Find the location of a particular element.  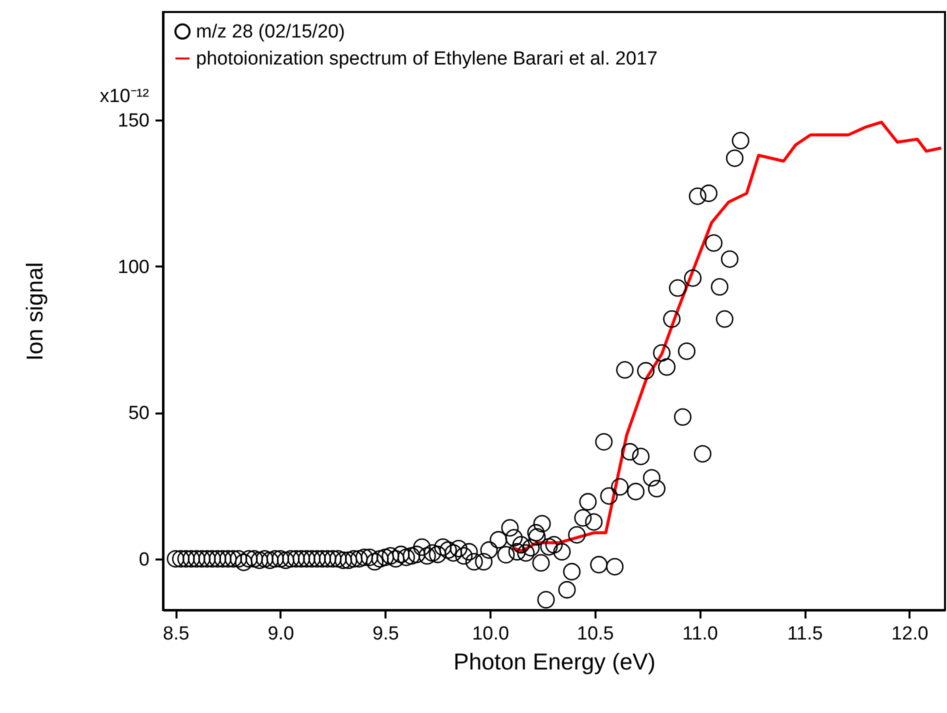

x-tick-label: 9.0 is located at coordinates (281, 634).